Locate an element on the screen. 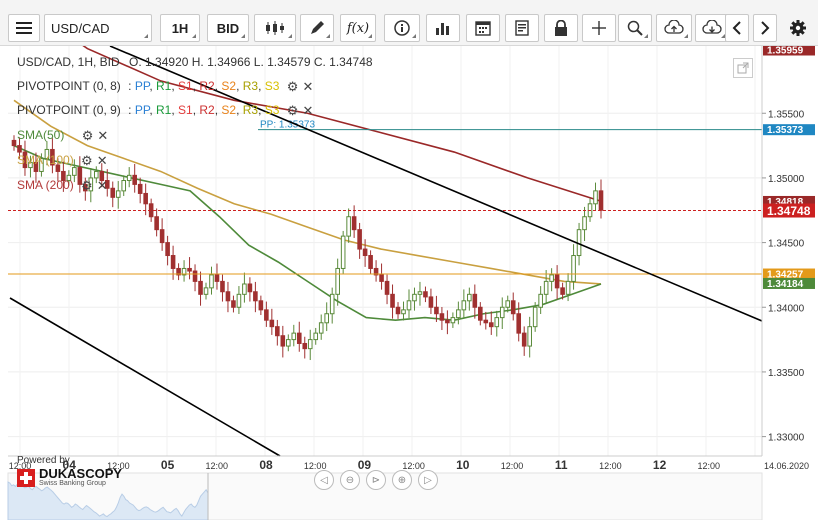 This screenshot has width=818, height=525. candlestick-icon is located at coordinates (275, 28).